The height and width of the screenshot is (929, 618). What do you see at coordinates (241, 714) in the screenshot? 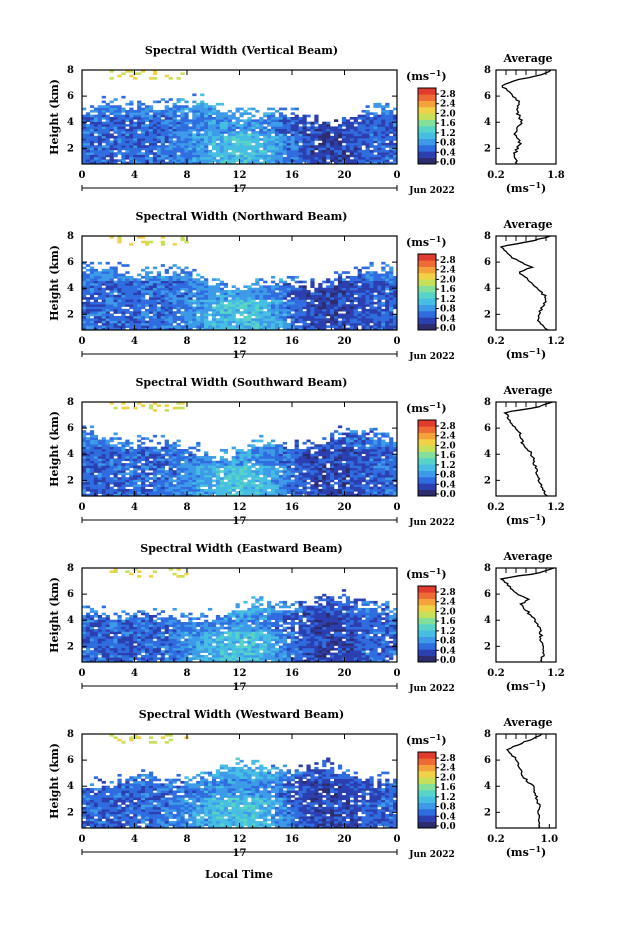
I see `chart-title: Spectral Width (Westward Beam)` at bounding box center [241, 714].